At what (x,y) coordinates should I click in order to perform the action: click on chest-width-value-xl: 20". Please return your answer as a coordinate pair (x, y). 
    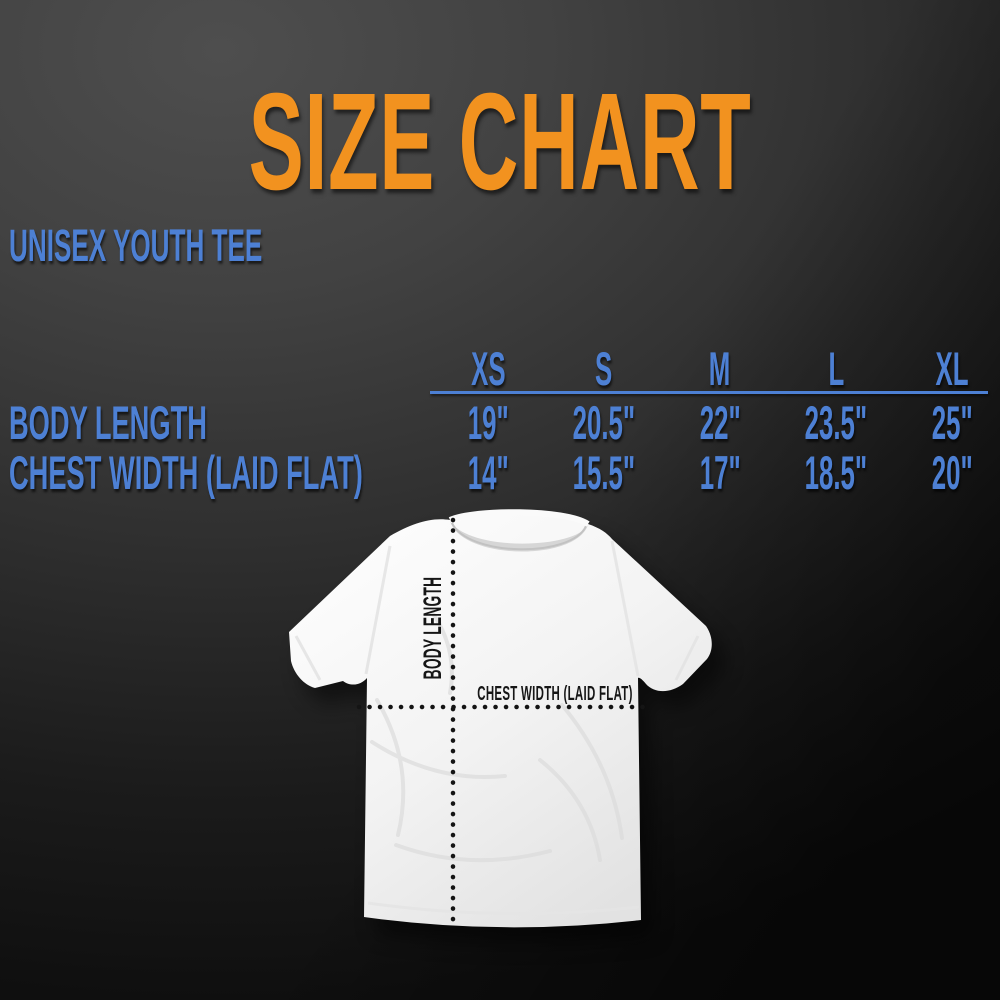
    Looking at the image, I should click on (952, 472).